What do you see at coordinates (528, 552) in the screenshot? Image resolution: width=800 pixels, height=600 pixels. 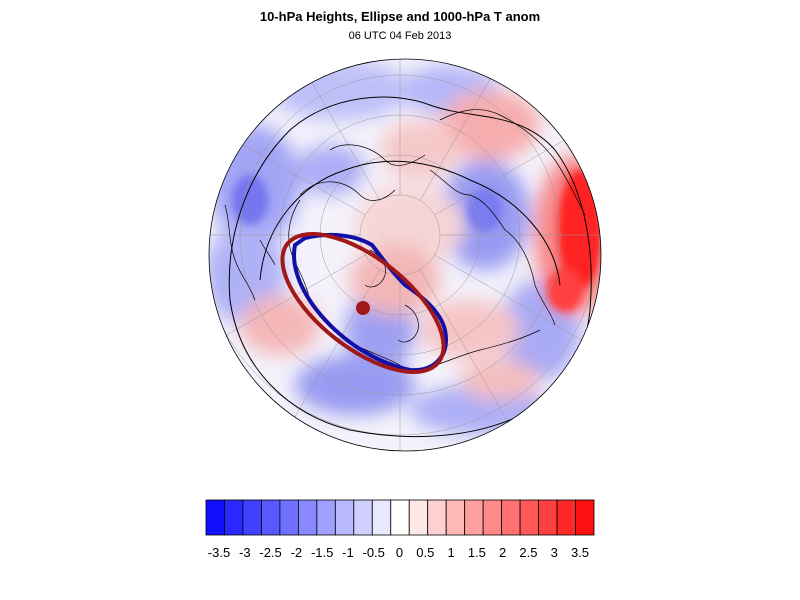 I see `colorbar-tick-label: 2.5` at bounding box center [528, 552].